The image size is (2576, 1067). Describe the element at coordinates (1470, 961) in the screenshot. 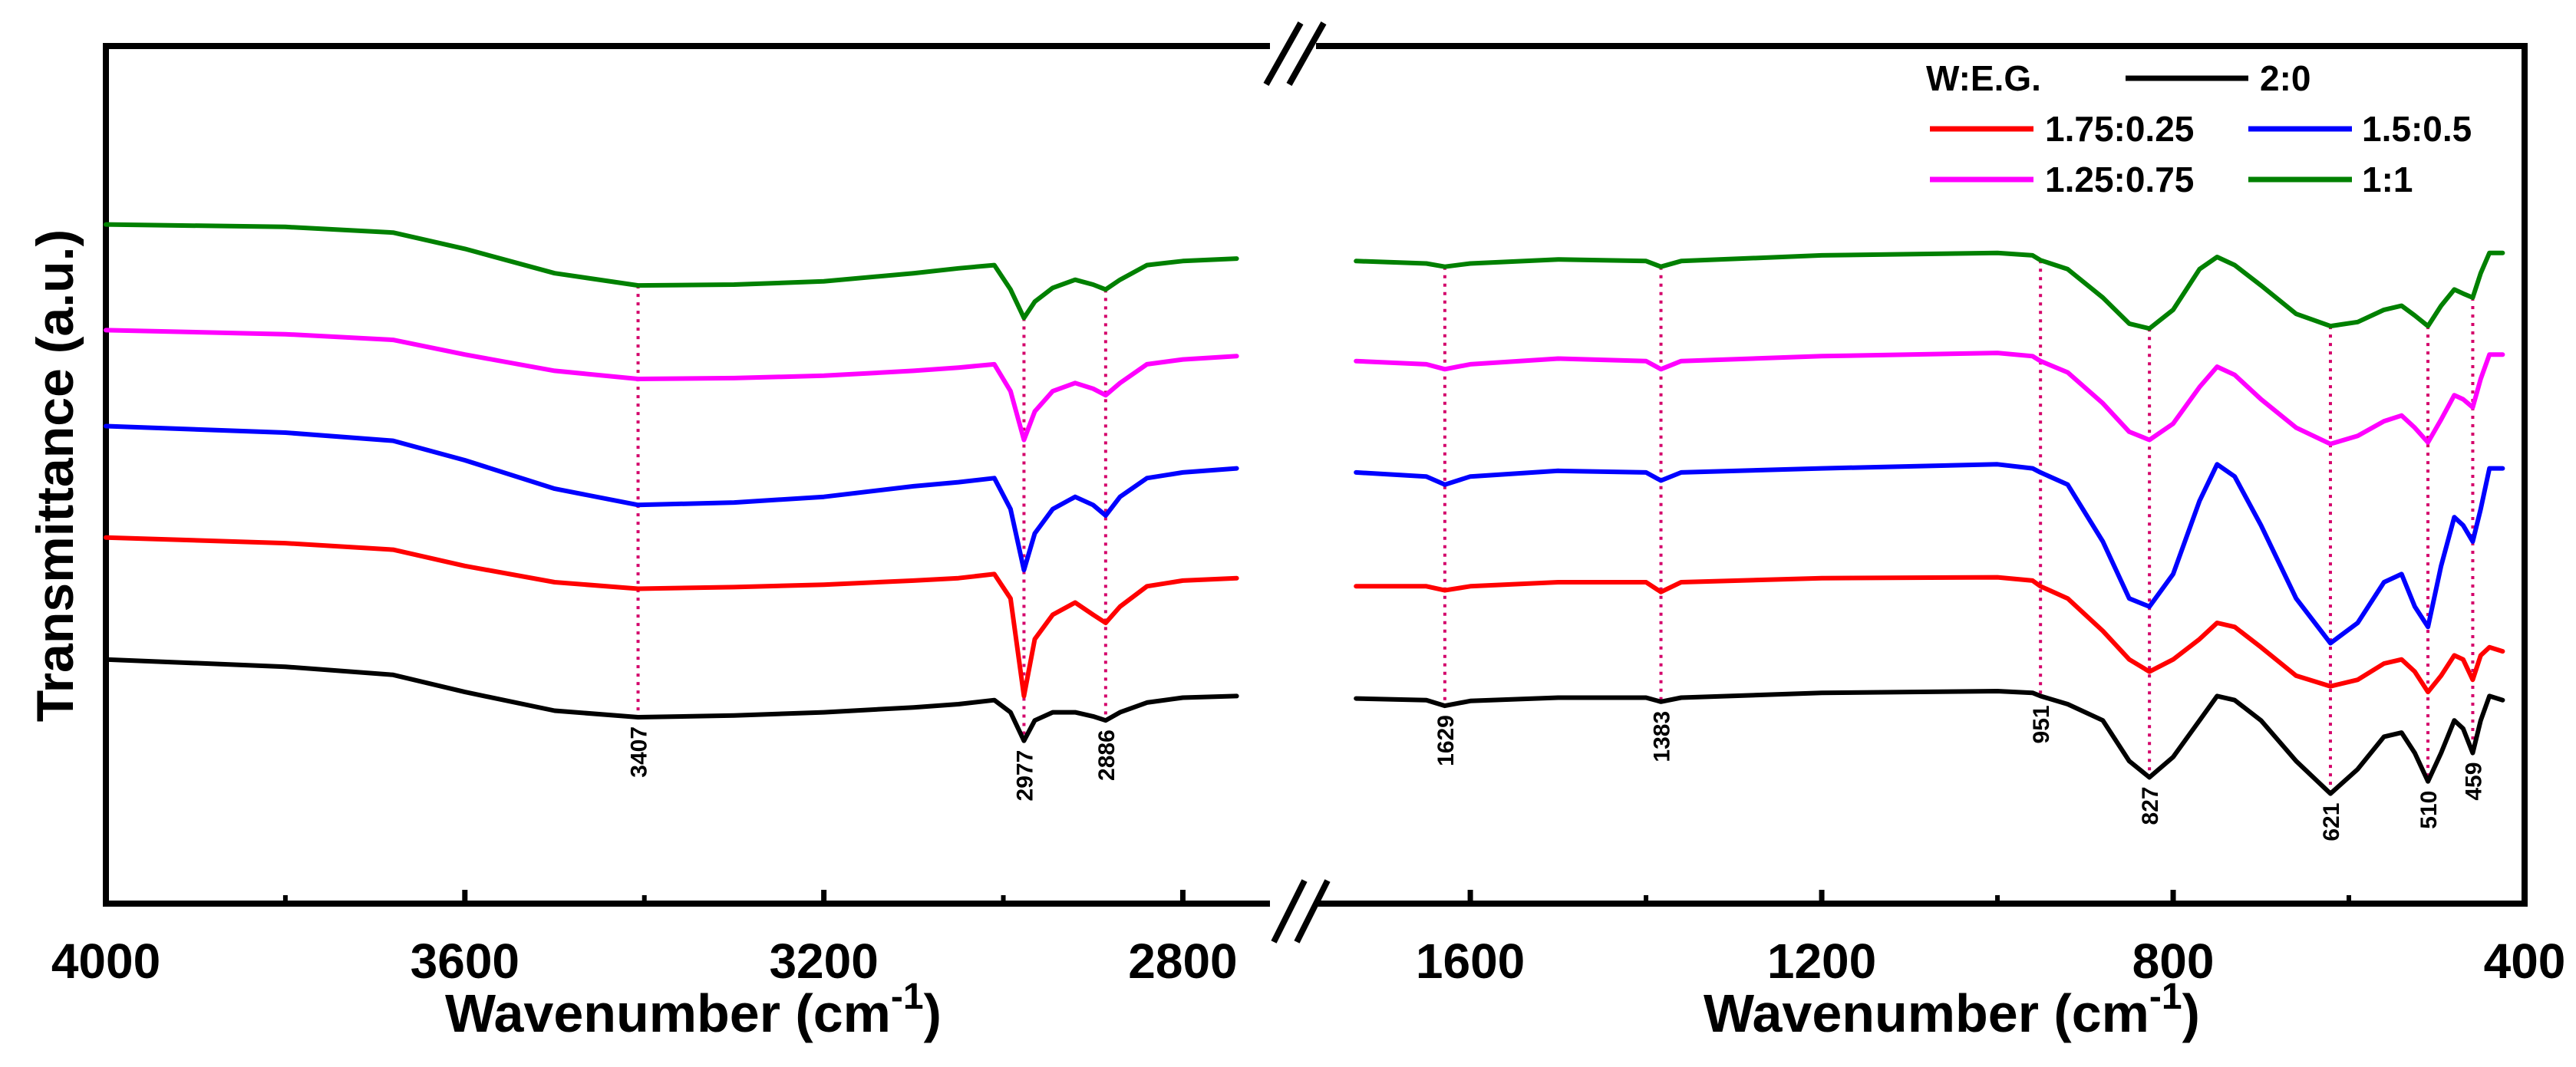

I see `x-tick-label-1600: 1600` at that location.